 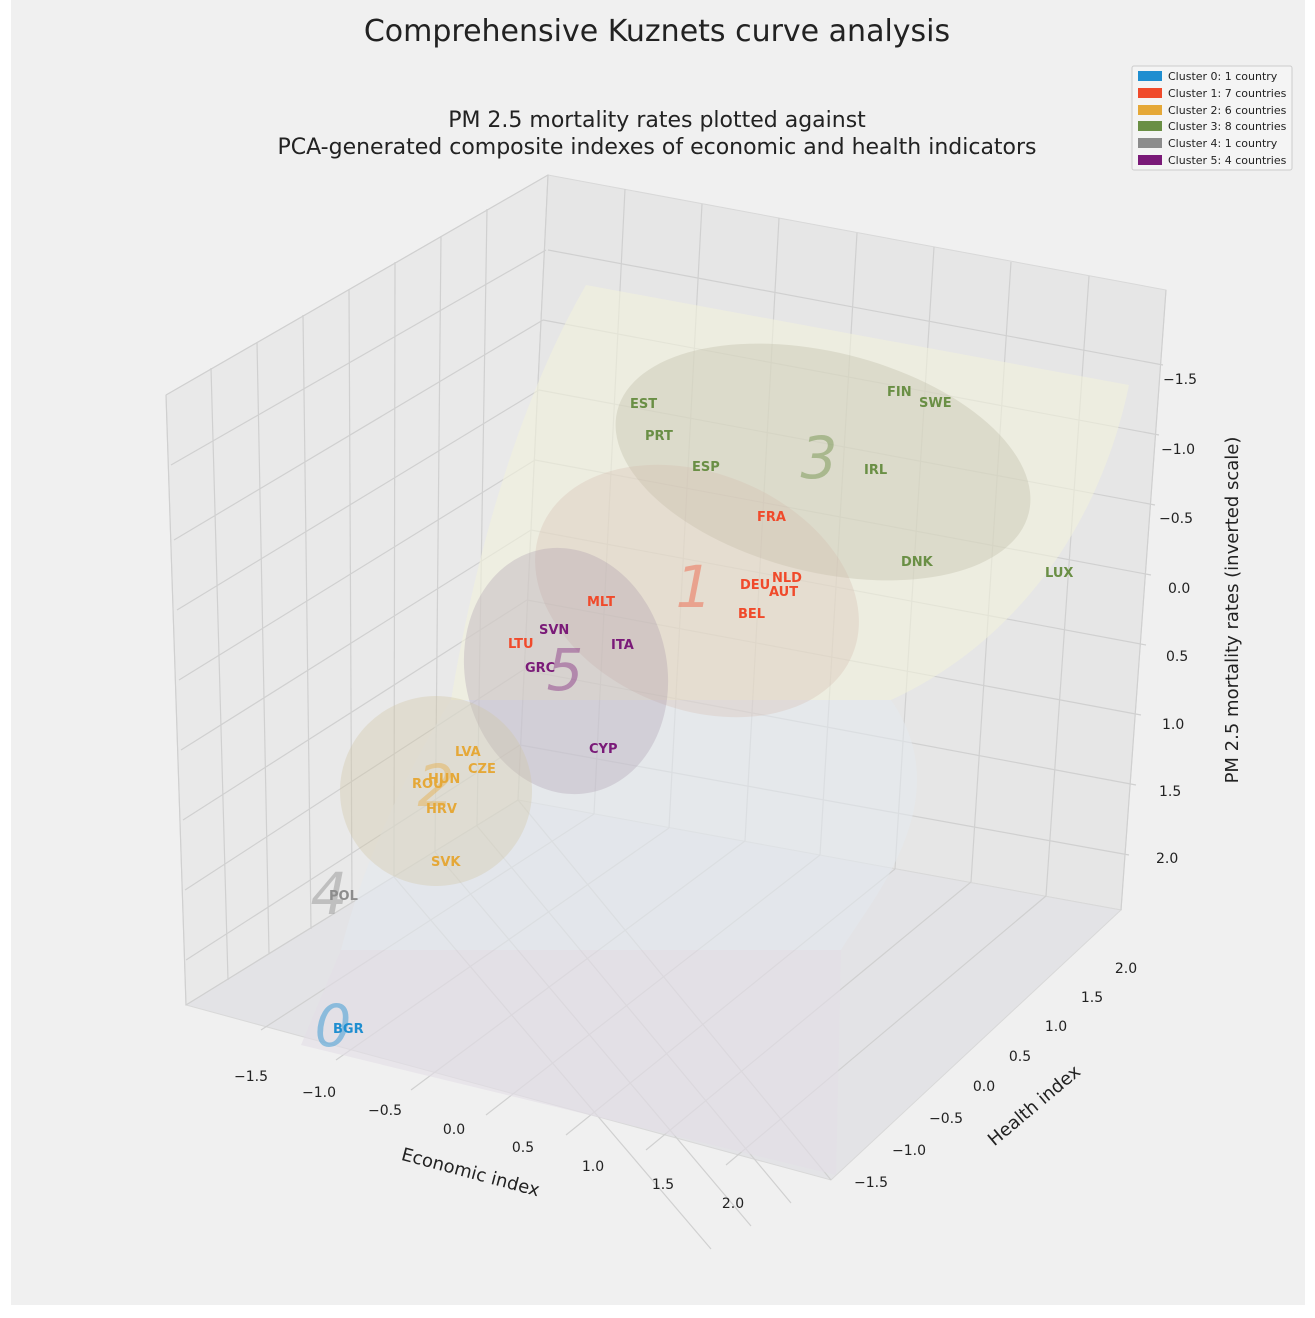 What do you see at coordinates (787, 578) in the screenshot?
I see `country-label-nld: NLD` at bounding box center [787, 578].